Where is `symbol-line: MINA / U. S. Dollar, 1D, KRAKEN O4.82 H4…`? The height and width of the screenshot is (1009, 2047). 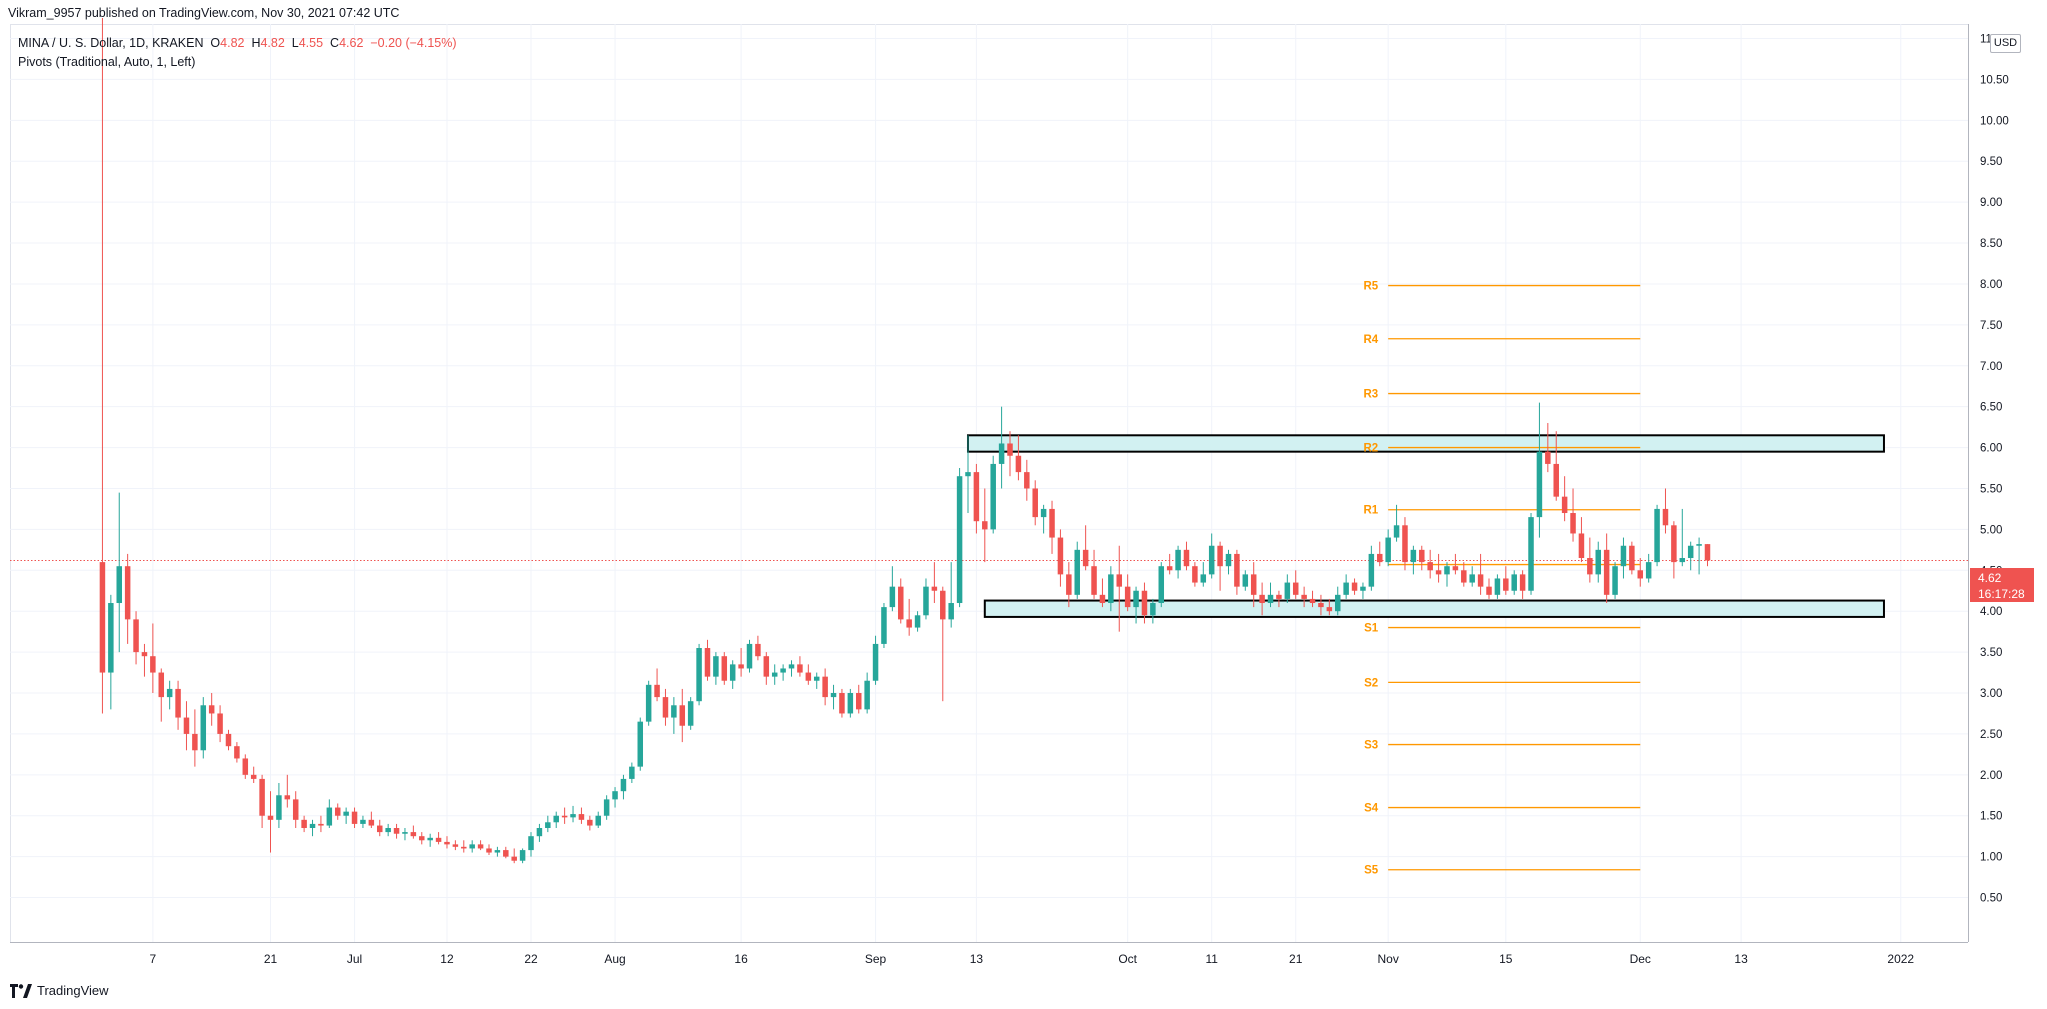 symbol-line: MINA / U. S. Dollar, 1D, KRAKEN O4.82 H4… is located at coordinates (237, 43).